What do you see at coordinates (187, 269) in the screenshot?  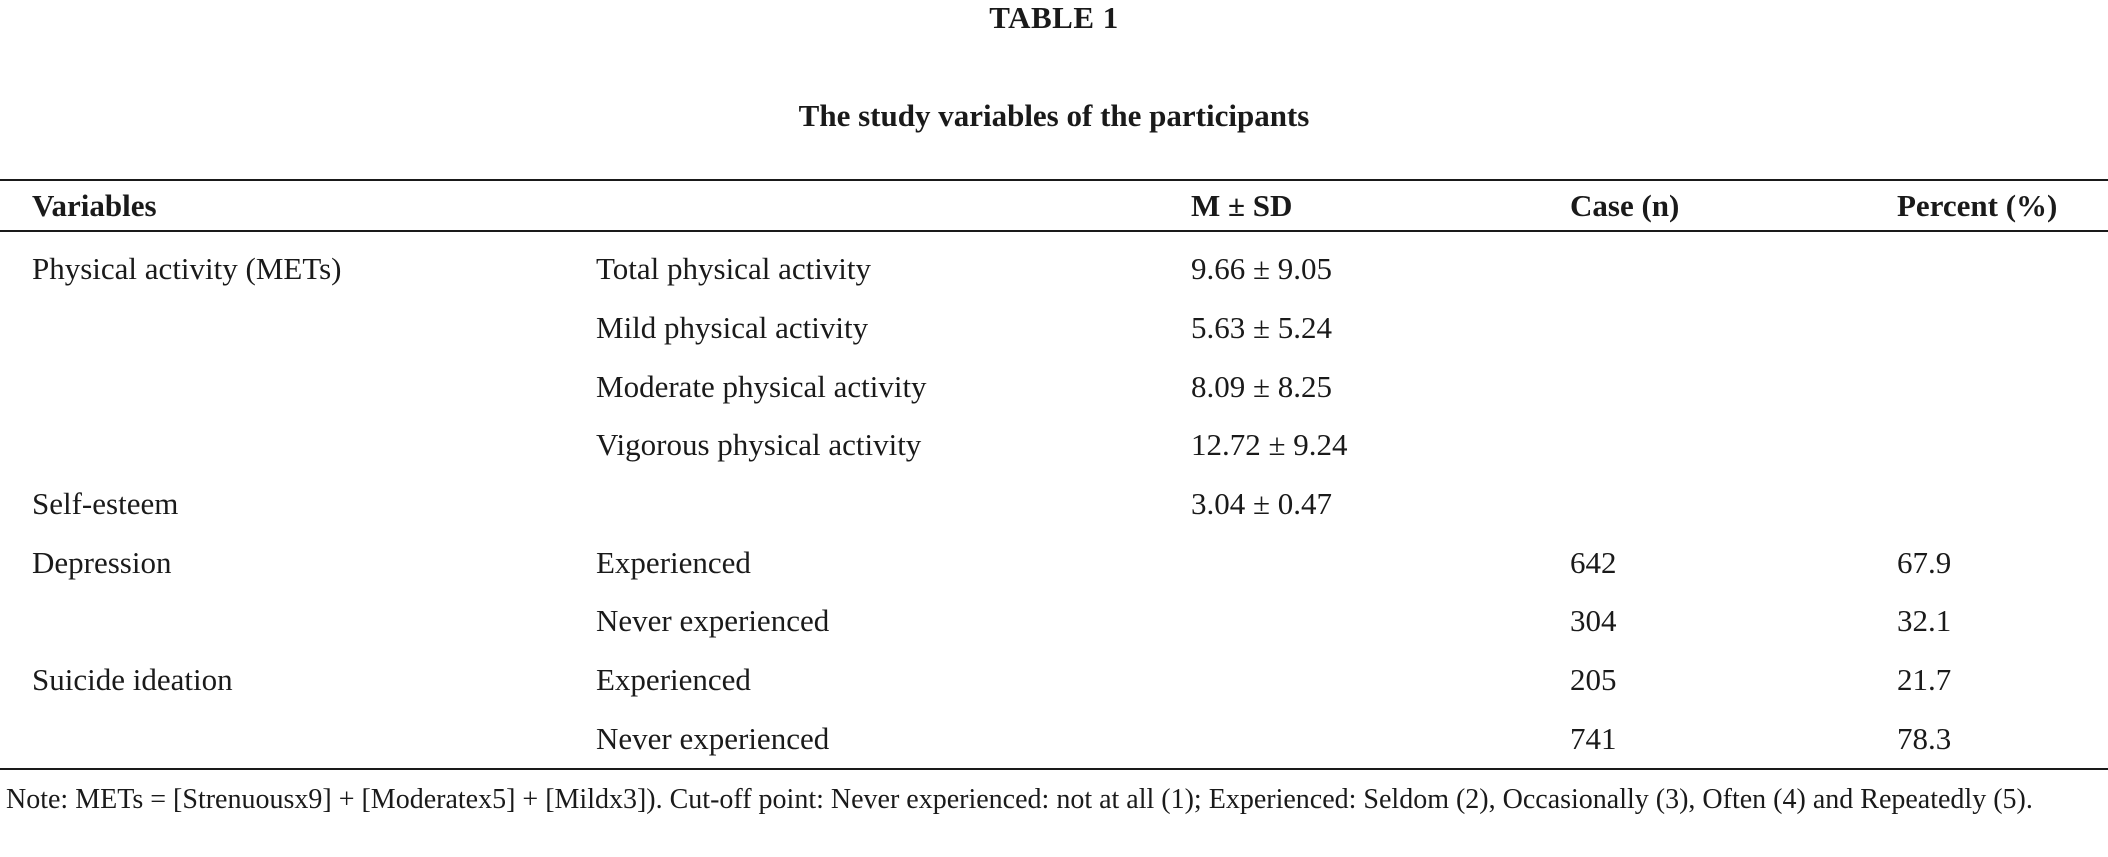 I see `cell-variable: Physical activity (METs)` at bounding box center [187, 269].